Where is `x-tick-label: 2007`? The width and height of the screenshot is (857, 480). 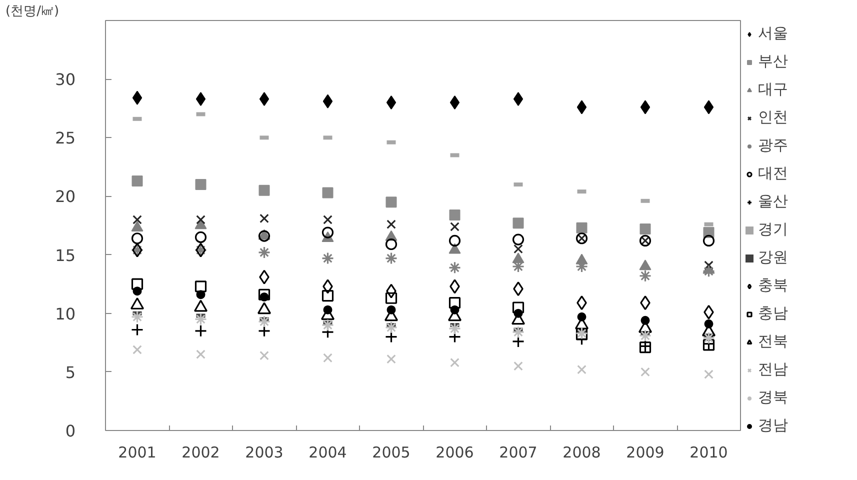
x-tick-label: 2007 is located at coordinates (518, 453).